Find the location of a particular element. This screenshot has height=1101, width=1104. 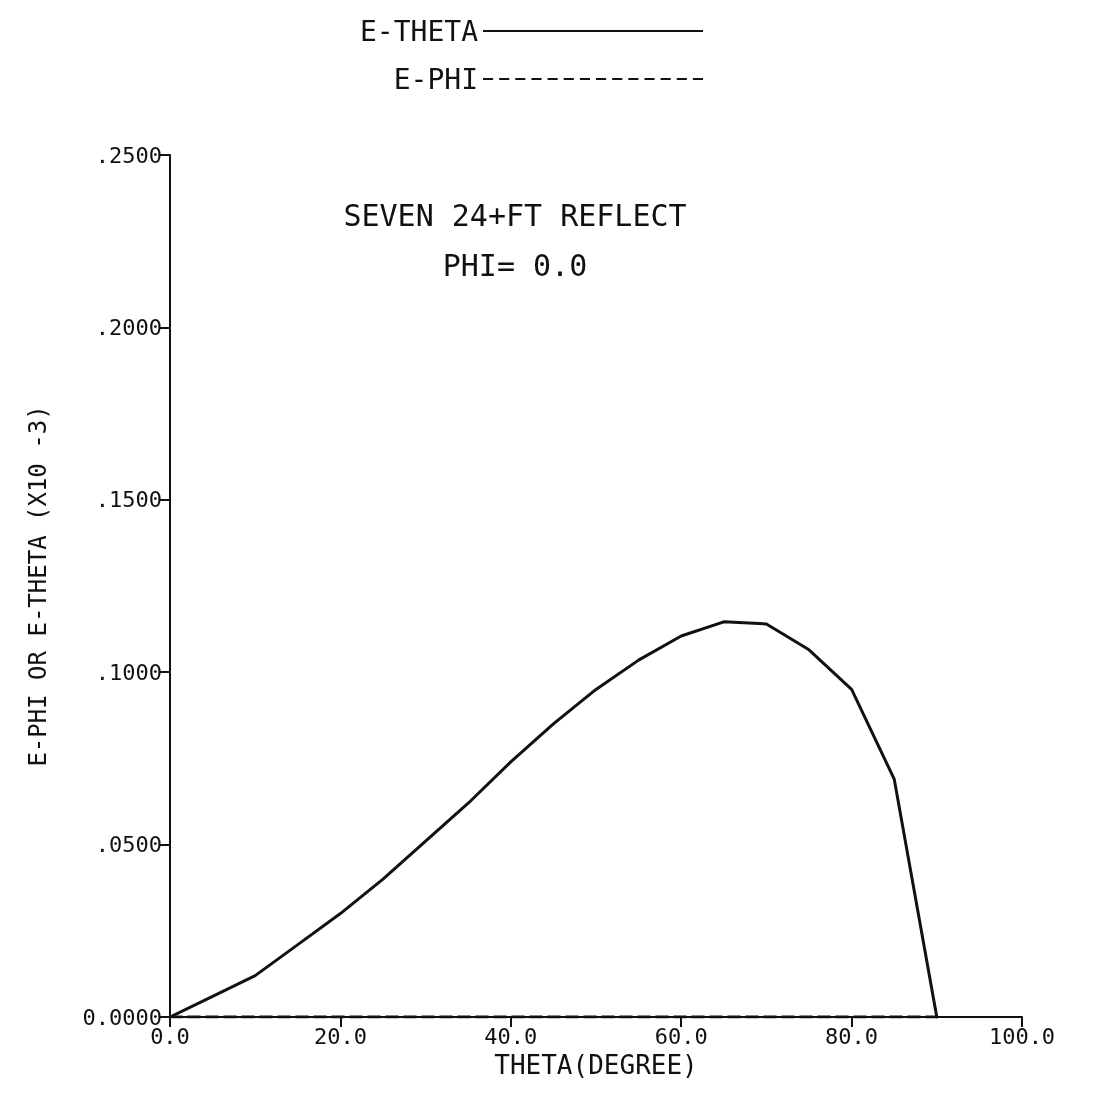

x-tick-label: 40.0 is located at coordinates (511, 1036).